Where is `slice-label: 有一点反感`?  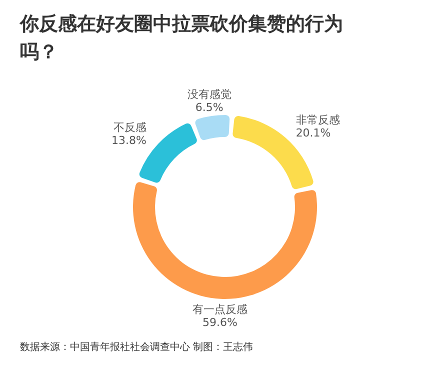 slice-label: 有一点反感 is located at coordinates (220, 309).